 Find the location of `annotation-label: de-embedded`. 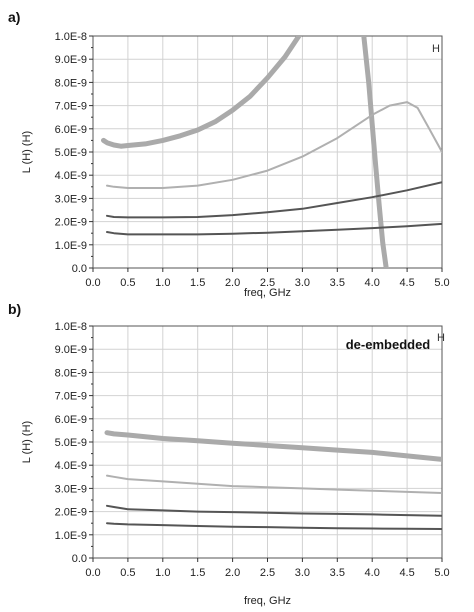

annotation-label: de-embedded is located at coordinates (388, 344).